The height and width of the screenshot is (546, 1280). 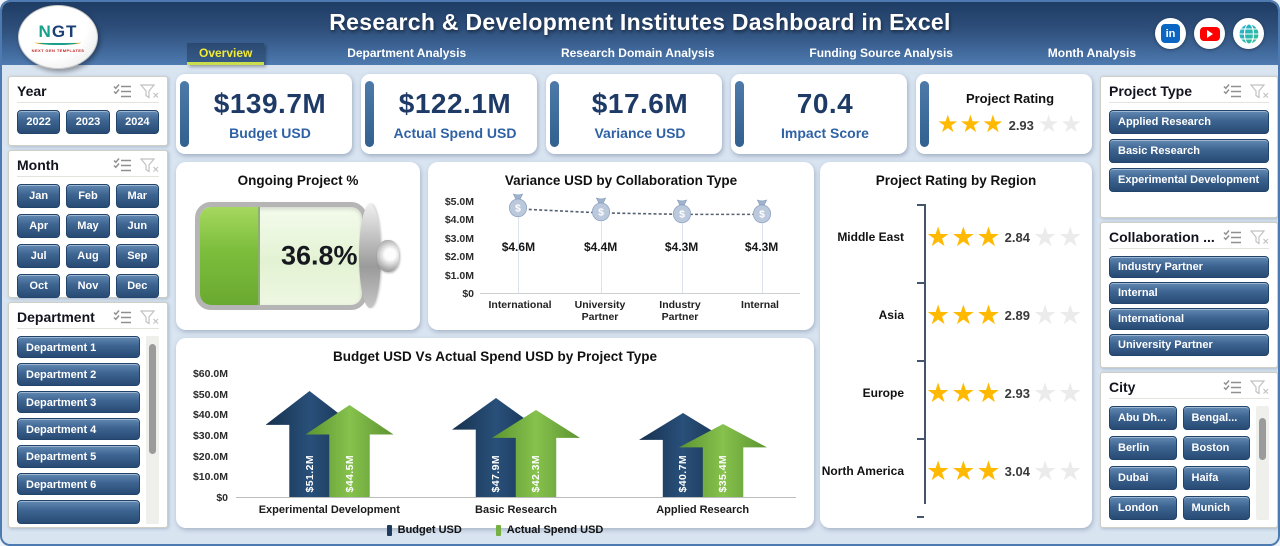 What do you see at coordinates (952, 315) in the screenshot?
I see `rating-row-asia: Asia ★★★ 2.89 ★★` at bounding box center [952, 315].